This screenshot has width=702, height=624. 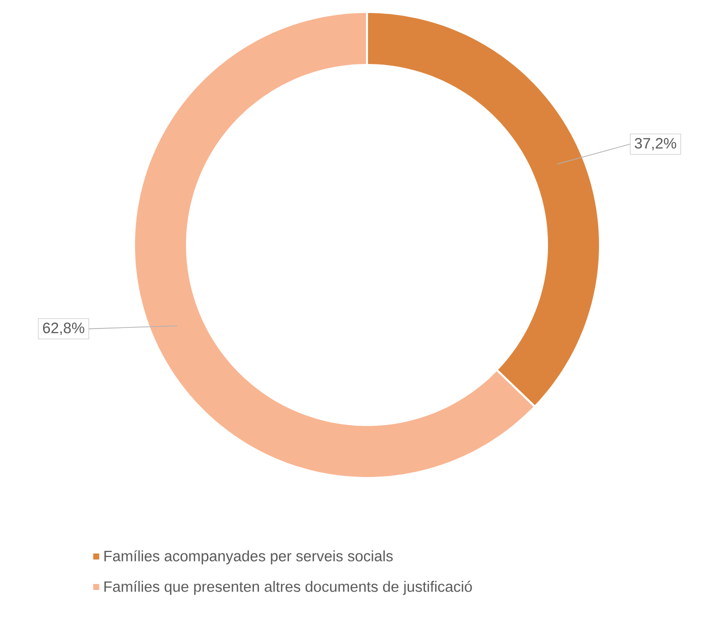 What do you see at coordinates (248, 557) in the screenshot?
I see `legend-label: Famílies acompanyades per serveis socials` at bounding box center [248, 557].